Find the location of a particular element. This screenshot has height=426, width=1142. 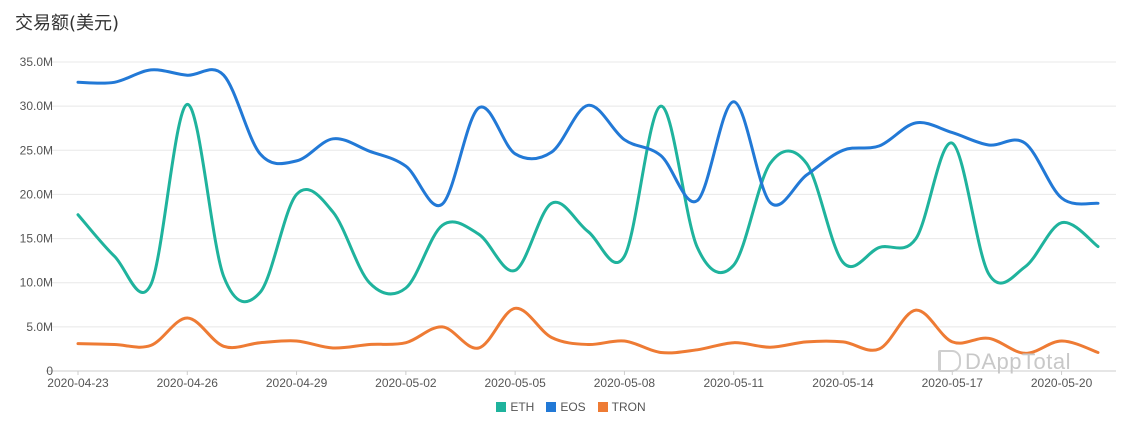

x-tick-label: 2020-05-17 is located at coordinates (953, 383).